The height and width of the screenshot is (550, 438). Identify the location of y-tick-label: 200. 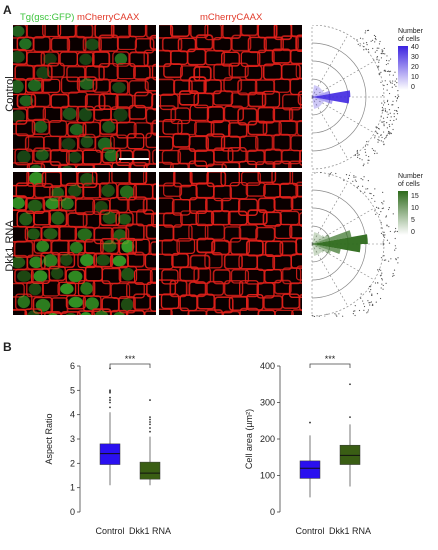
(267, 439).